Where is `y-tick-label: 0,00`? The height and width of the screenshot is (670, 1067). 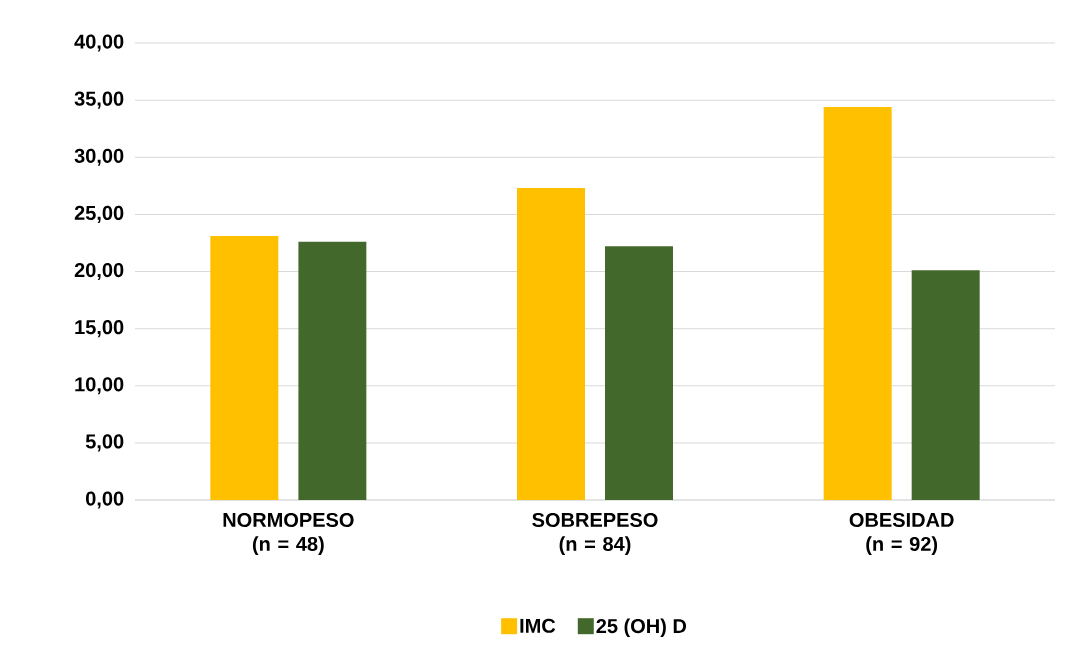 y-tick-label: 0,00 is located at coordinates (105, 500).